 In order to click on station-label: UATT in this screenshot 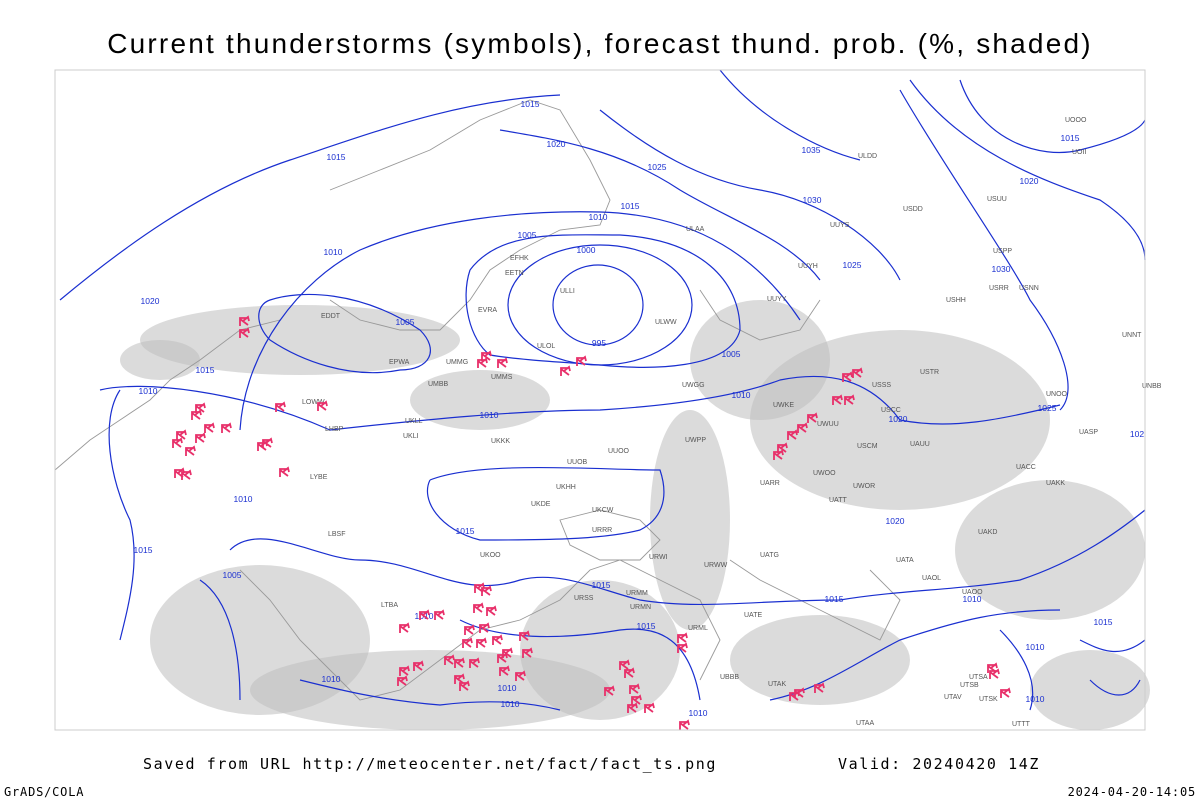, I will do `click(838, 500)`.